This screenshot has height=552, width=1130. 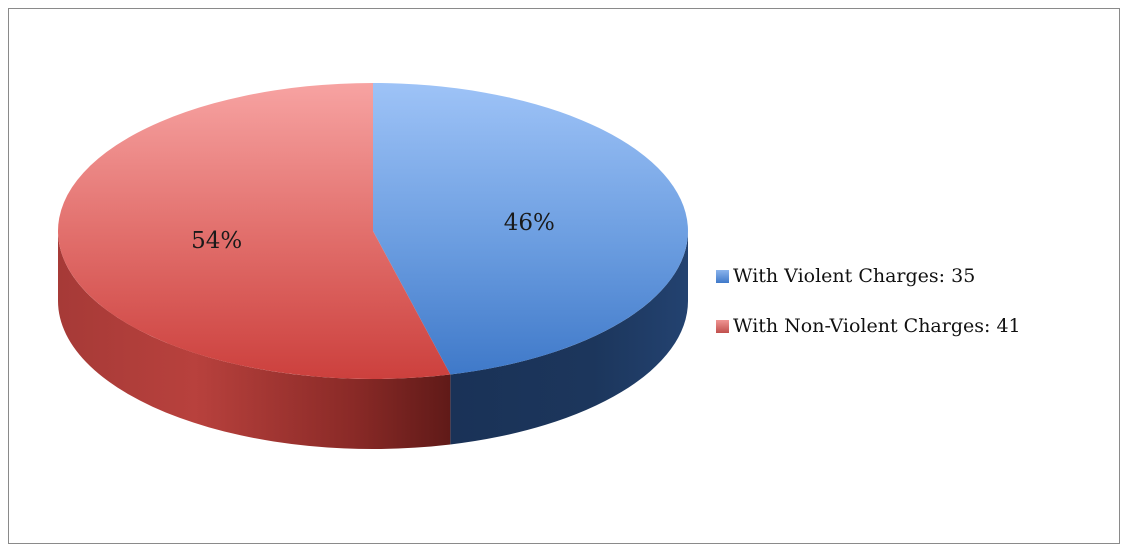 I want to click on pie-data-label-non-violent: 54%, so click(x=216, y=241).